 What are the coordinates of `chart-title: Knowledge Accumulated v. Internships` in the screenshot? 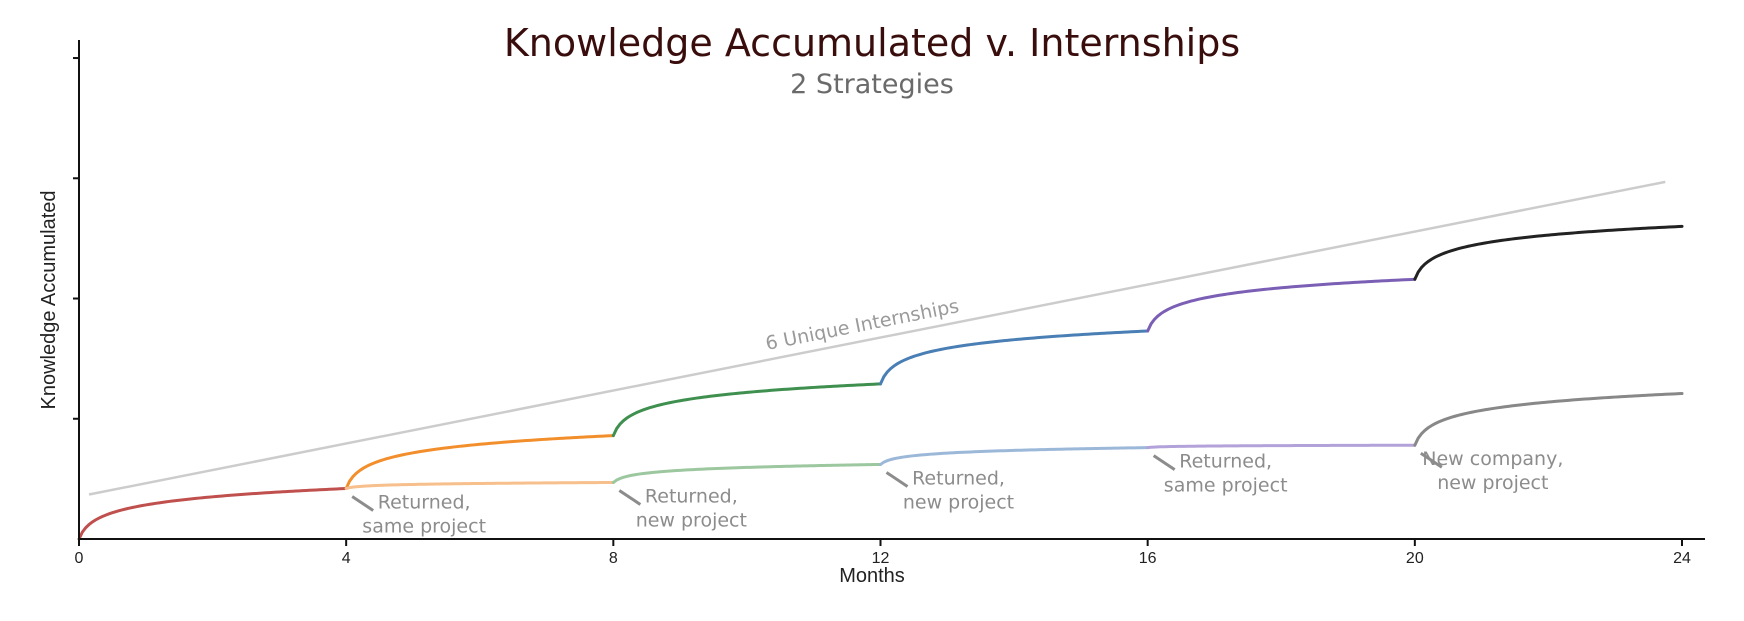 It's located at (872, 43).